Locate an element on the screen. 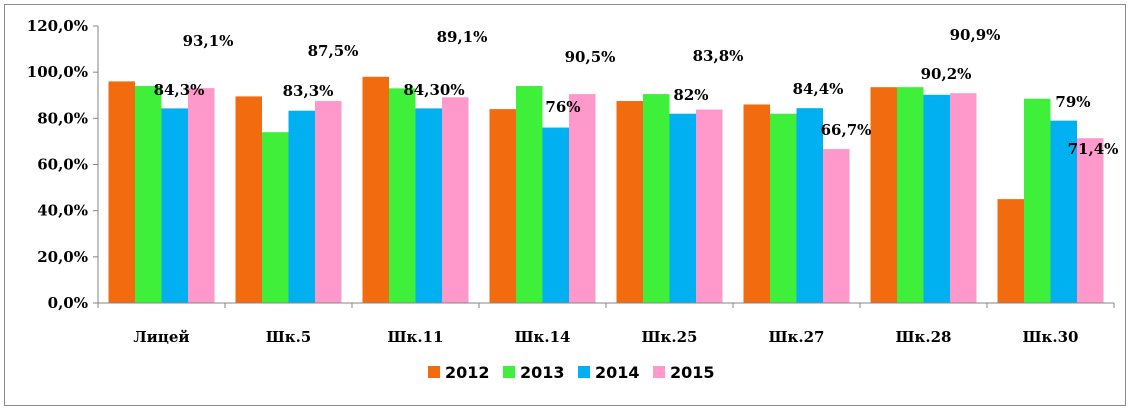  y-tick-label: 20,0% is located at coordinates (62, 257).